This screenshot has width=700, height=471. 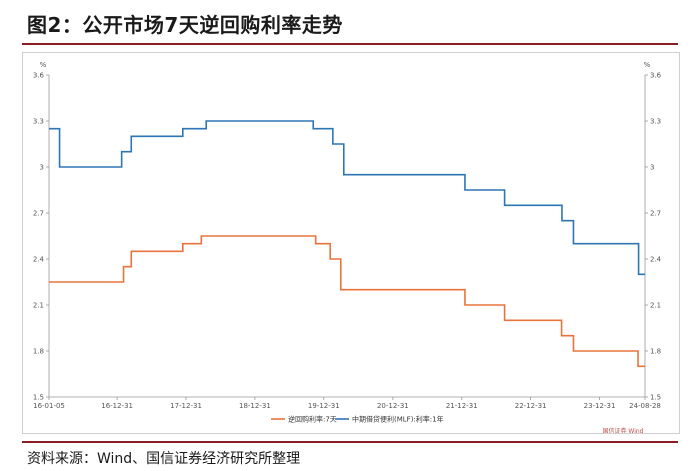 I want to click on x-tick-label: 16-12-31, so click(x=117, y=406).